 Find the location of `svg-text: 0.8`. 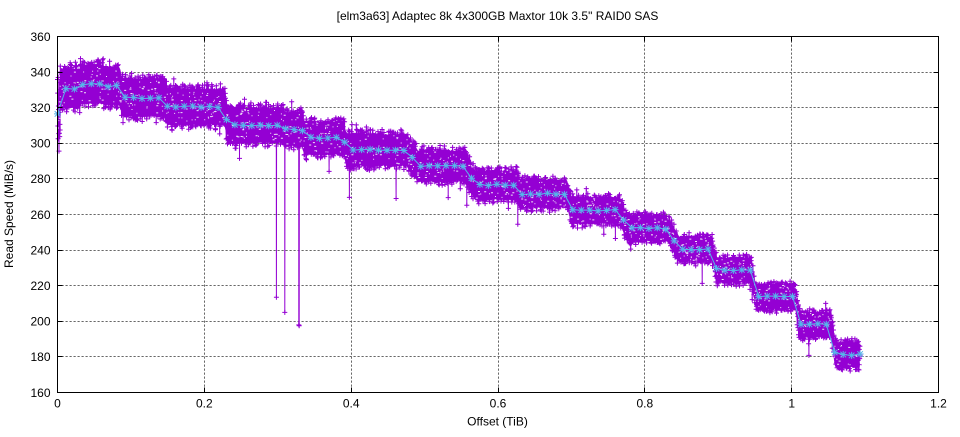

svg-text: 0.8 is located at coordinates (644, 404).